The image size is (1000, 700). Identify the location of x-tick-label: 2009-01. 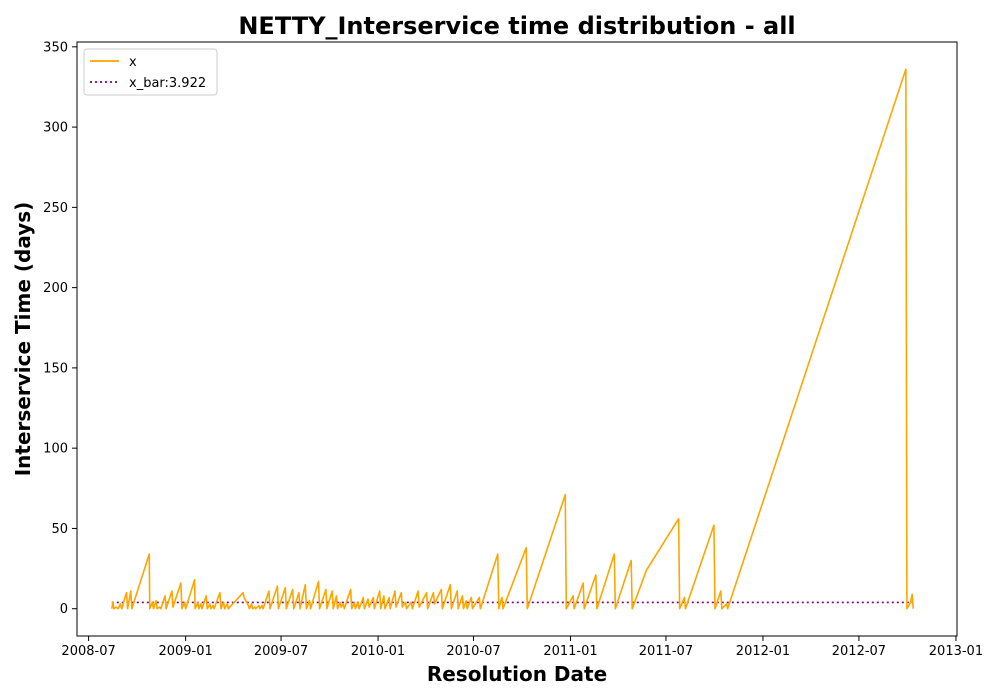
(185, 651).